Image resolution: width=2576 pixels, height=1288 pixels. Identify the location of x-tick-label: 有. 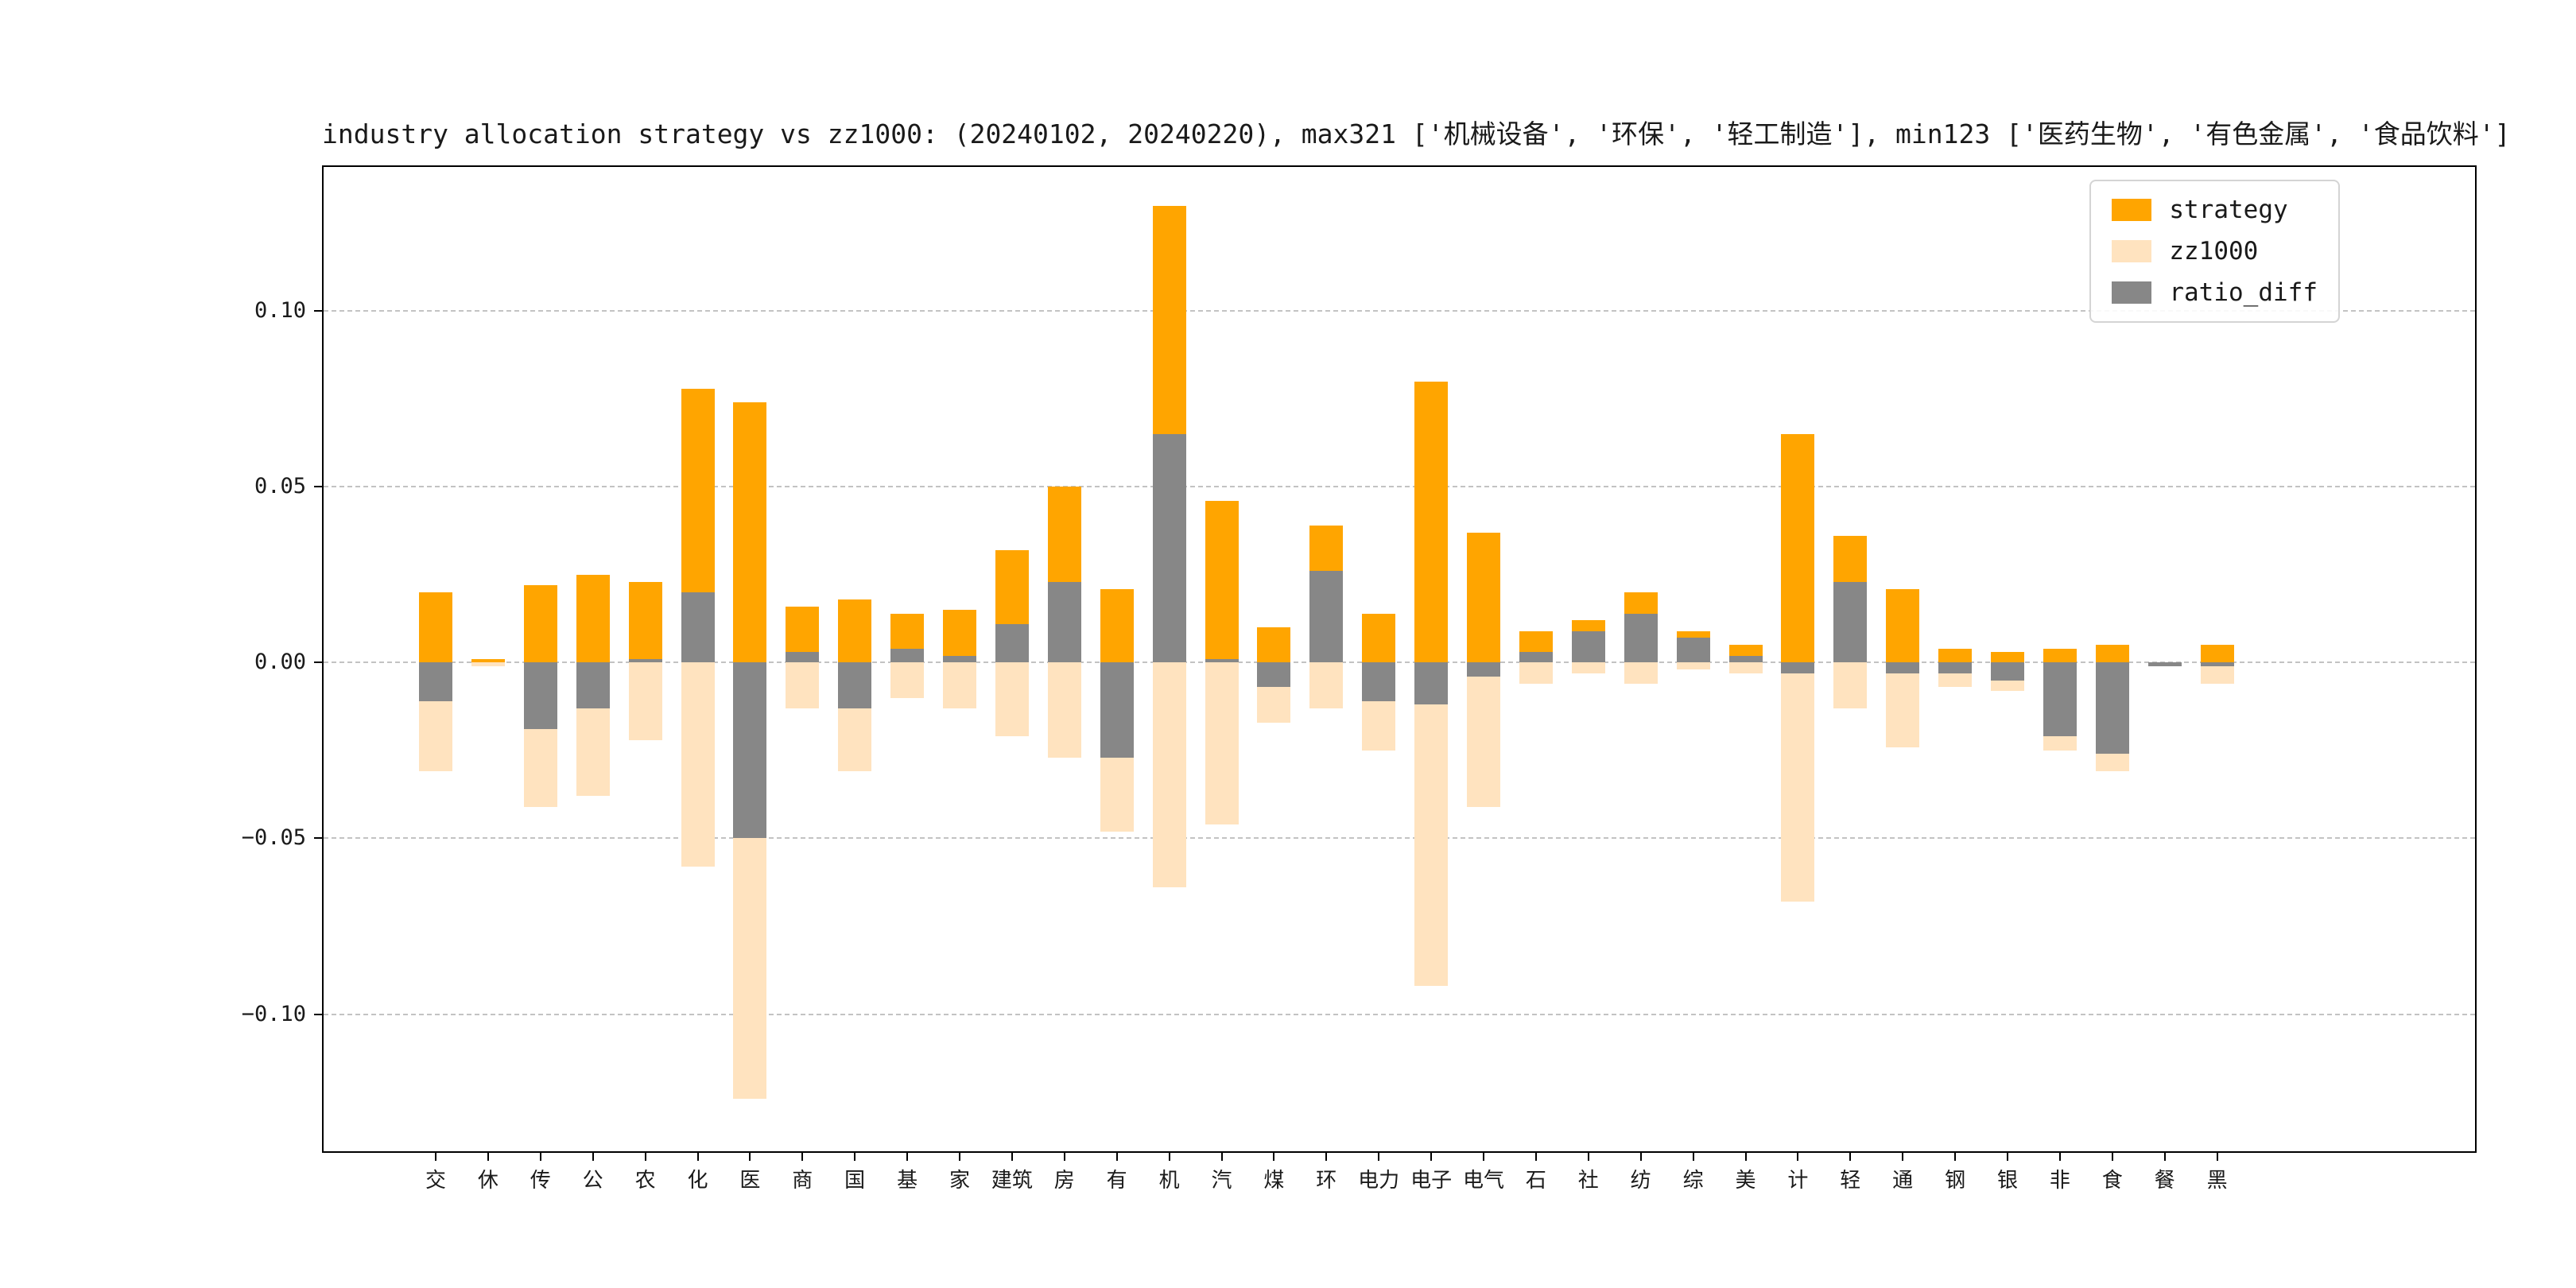
(1117, 1181).